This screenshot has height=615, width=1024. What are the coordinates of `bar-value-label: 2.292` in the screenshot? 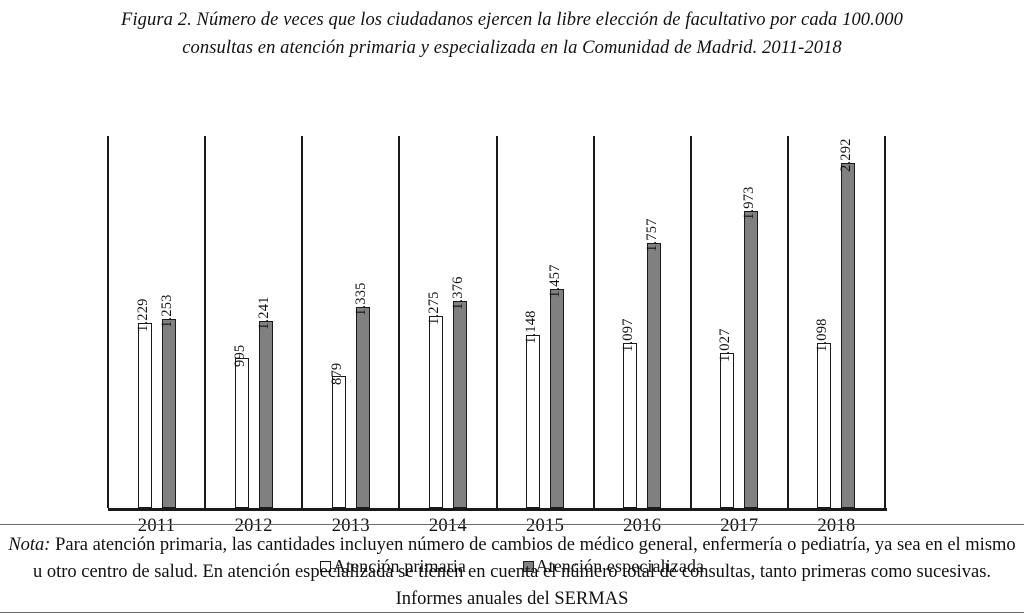 It's located at (846, 155).